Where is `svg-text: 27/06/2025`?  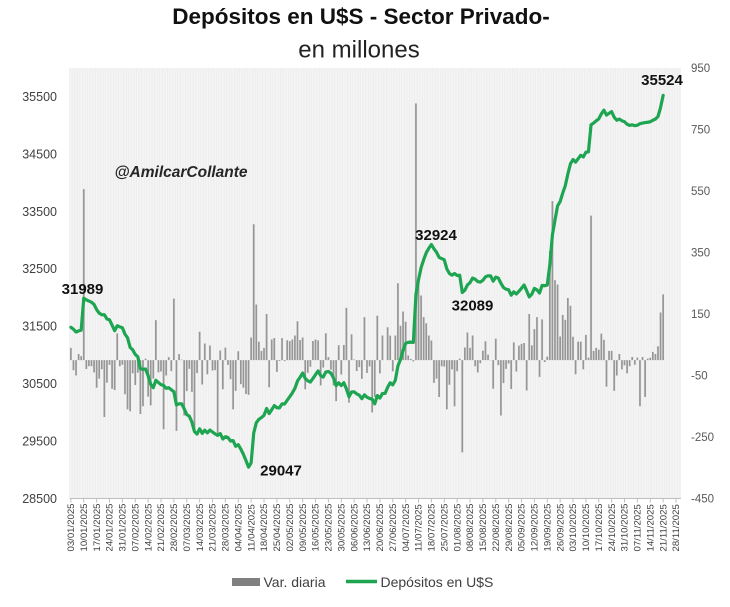
svg-text: 27/06/2025 is located at coordinates (393, 527).